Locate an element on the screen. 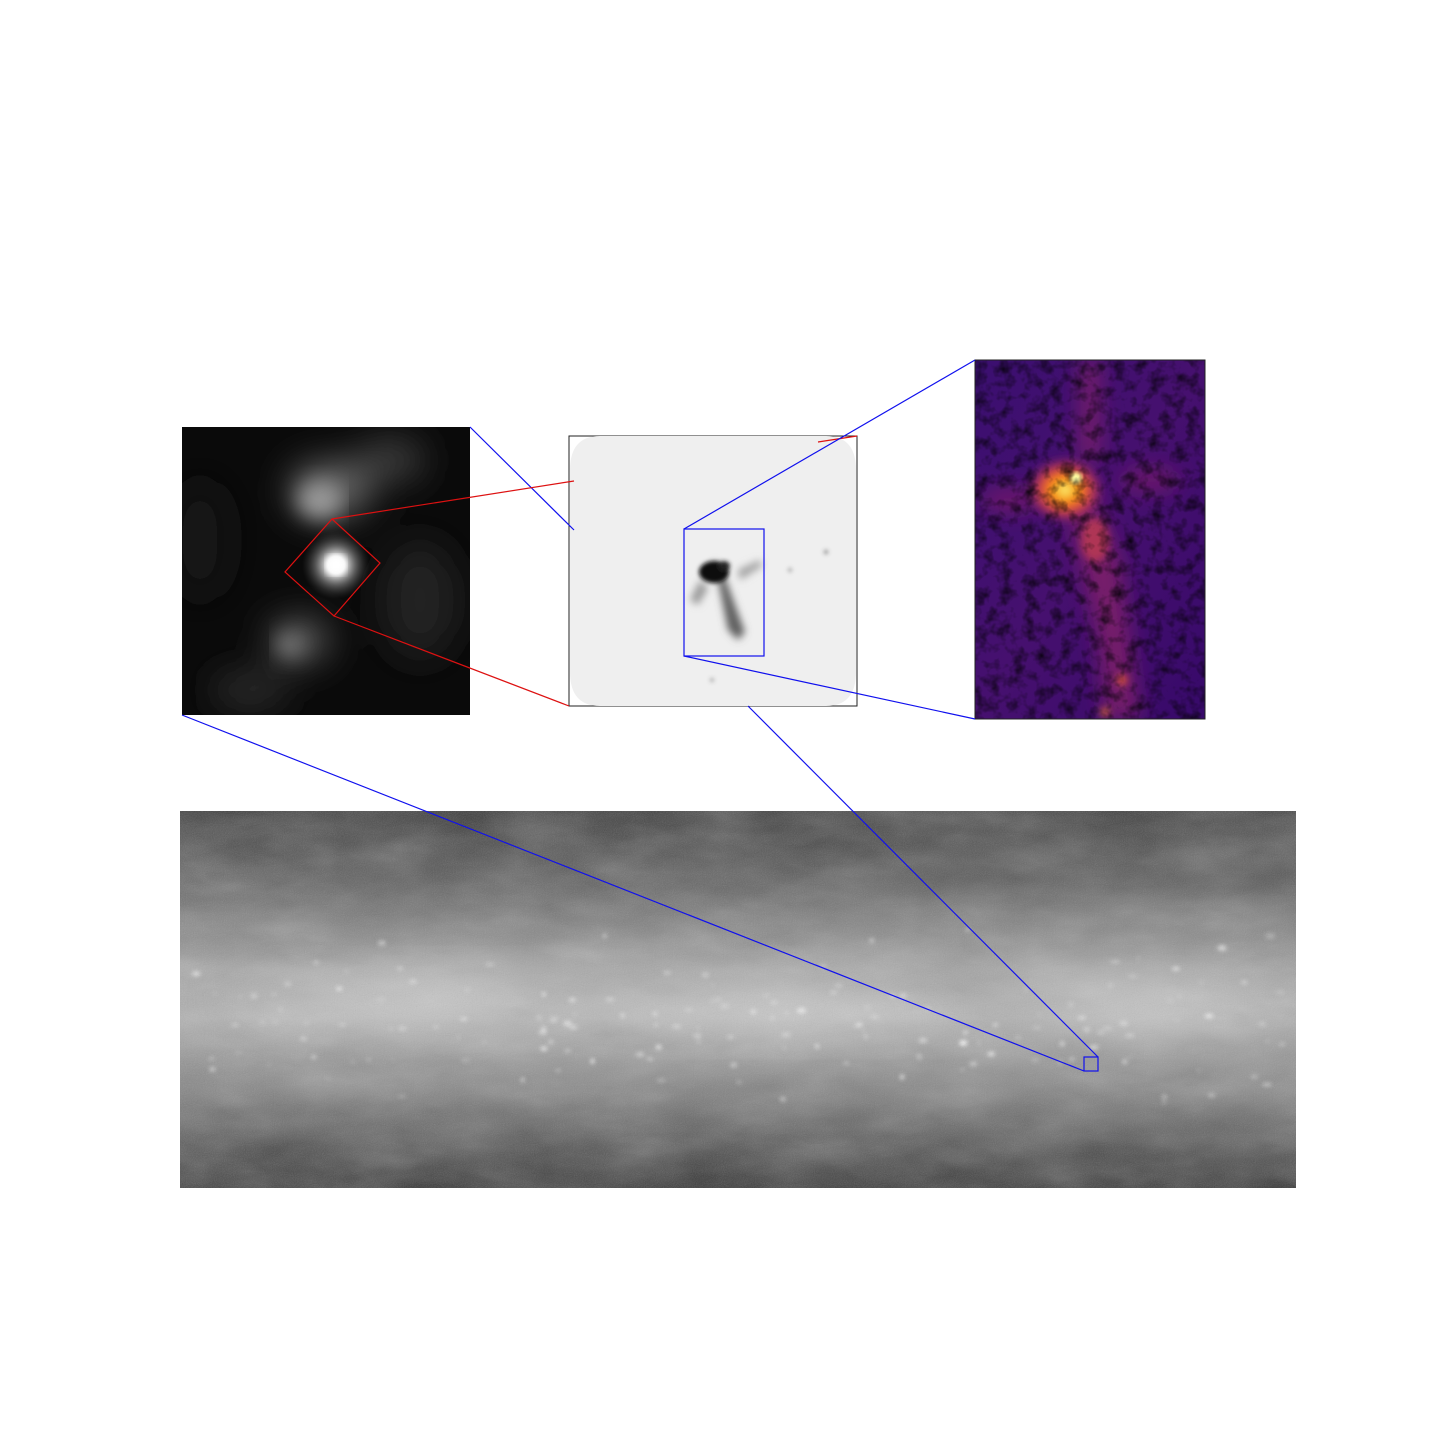 The width and height of the screenshot is (1440, 1440). zoom-inverted-panel is located at coordinates (713, 571).